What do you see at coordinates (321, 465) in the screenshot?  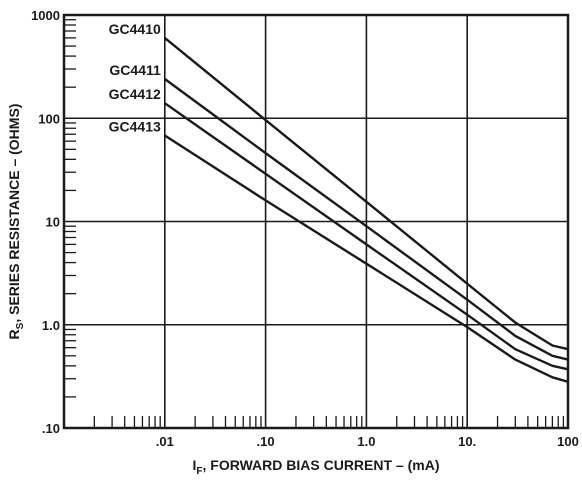 I see `x-axis-label-rest: , FORWARD BIAS CURRENT – (mA)` at bounding box center [321, 465].